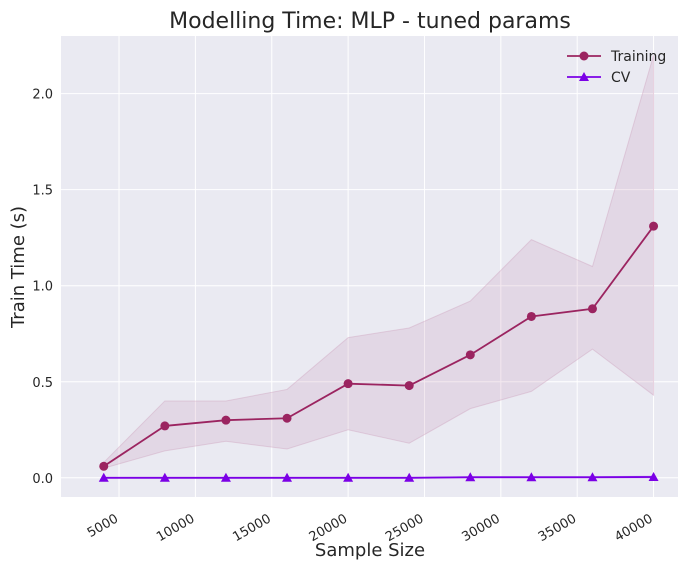 The image size is (689, 570). I want to click on y-tick-label: 1.5, so click(42, 191).